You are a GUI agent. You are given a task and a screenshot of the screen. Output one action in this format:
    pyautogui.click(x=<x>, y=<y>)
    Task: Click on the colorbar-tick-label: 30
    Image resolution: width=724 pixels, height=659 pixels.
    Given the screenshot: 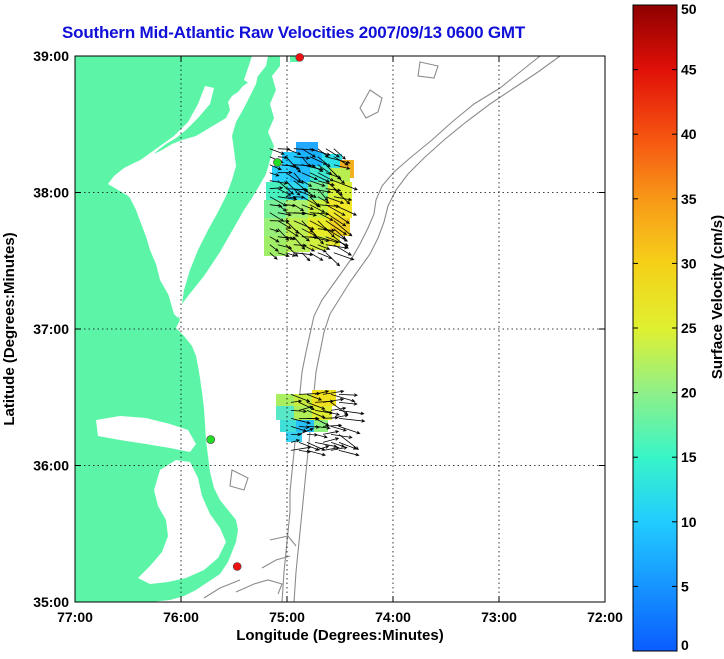 What is the action you would take?
    pyautogui.click(x=689, y=263)
    